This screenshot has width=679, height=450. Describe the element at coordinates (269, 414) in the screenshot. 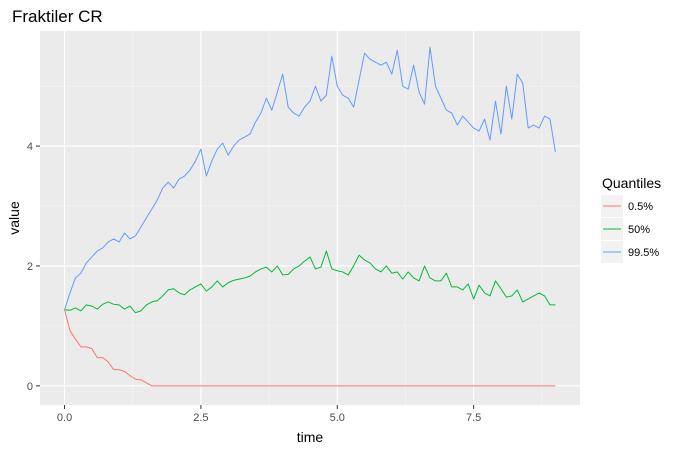

I see `x-axis: 0.0 2.5 5.0 7.5` at that location.